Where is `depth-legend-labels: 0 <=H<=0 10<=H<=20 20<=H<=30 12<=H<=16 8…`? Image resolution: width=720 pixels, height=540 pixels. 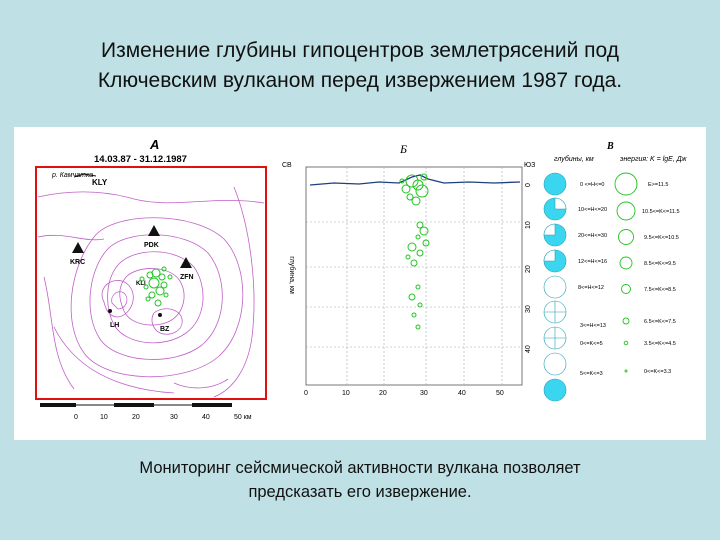
depth-legend-labels: 0 <=H<=0 10<=H<=20 20<=H<=30 12<=H<=16 8… is located at coordinates (592, 279).